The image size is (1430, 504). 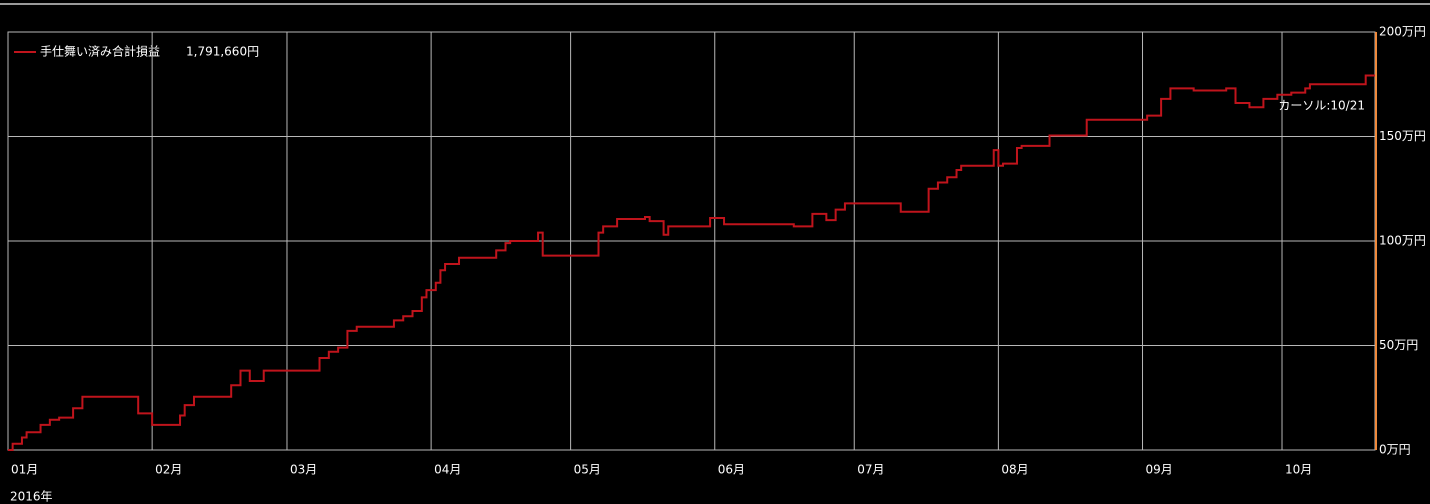 I want to click on x-year-label: 2016年, so click(x=31, y=497).